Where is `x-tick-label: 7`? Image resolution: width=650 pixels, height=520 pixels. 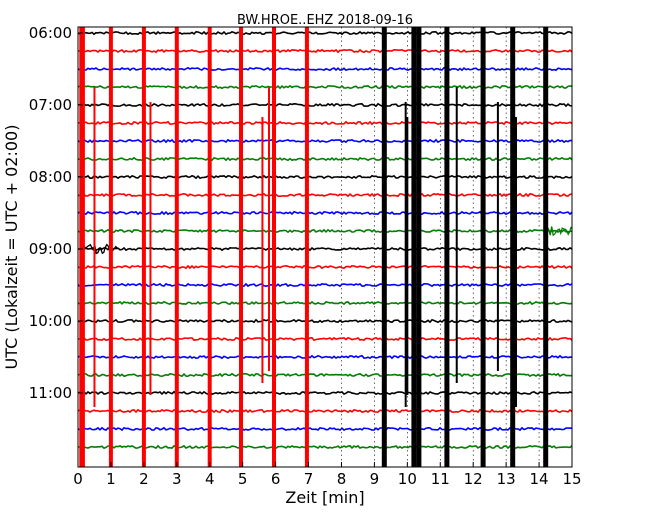
x-tick-label: 7 is located at coordinates (309, 479).